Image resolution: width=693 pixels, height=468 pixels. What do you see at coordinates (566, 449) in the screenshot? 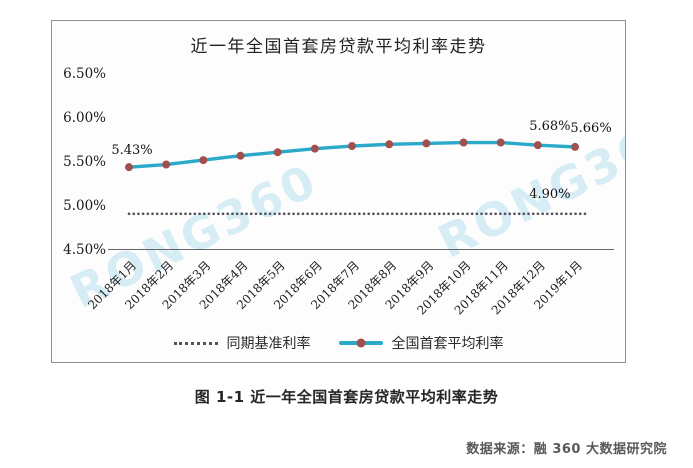
I see `data-source-credit: 数据来源：融 360 大数据研究院` at bounding box center [566, 449].